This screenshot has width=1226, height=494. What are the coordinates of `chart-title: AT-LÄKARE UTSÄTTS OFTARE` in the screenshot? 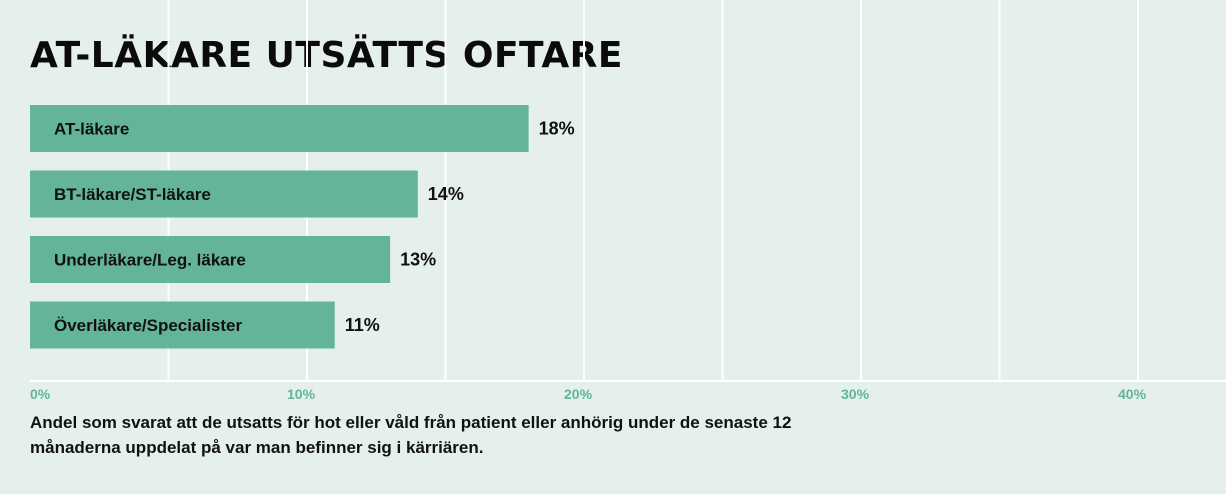 It's located at (326, 55).